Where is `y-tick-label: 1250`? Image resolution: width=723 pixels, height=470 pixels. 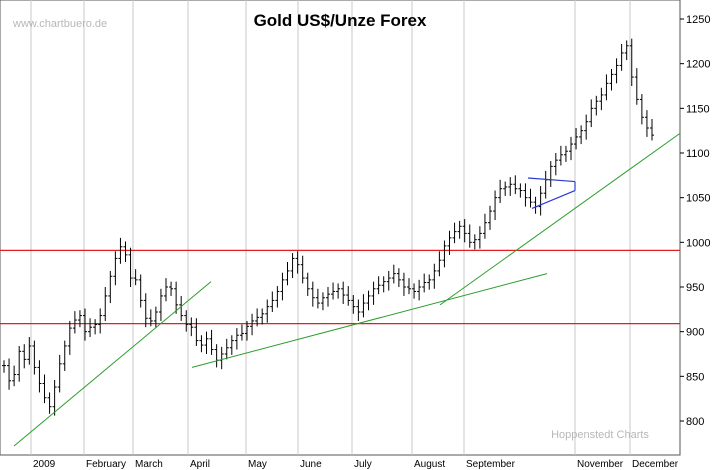
y-tick-label: 1250 is located at coordinates (698, 20).